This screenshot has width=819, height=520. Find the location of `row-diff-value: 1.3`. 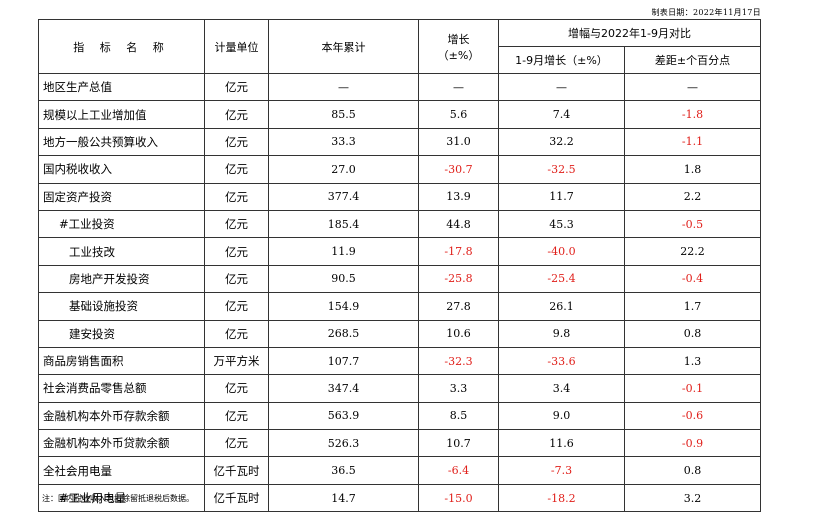

row-diff-value: 1.3 is located at coordinates (692, 361).